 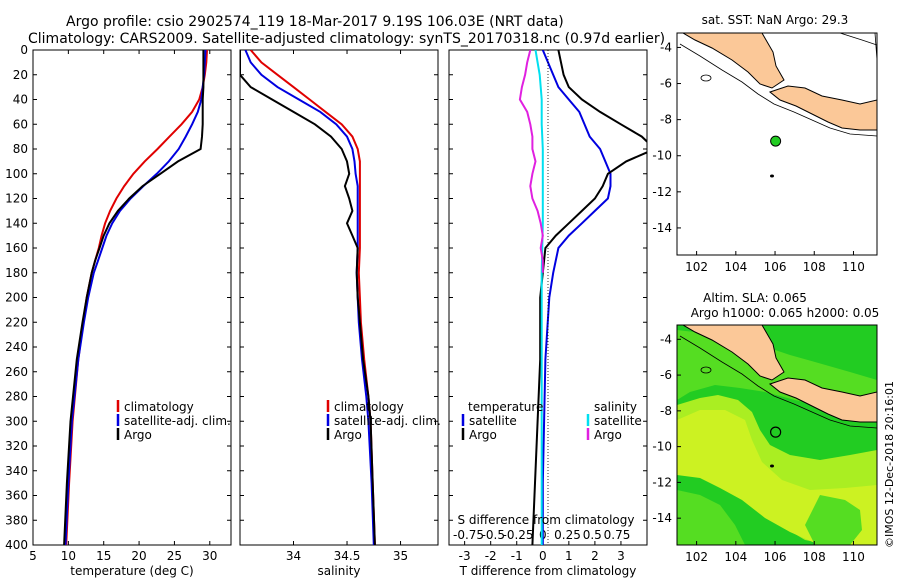 I want to click on series-t-argo, so click(x=589, y=297).